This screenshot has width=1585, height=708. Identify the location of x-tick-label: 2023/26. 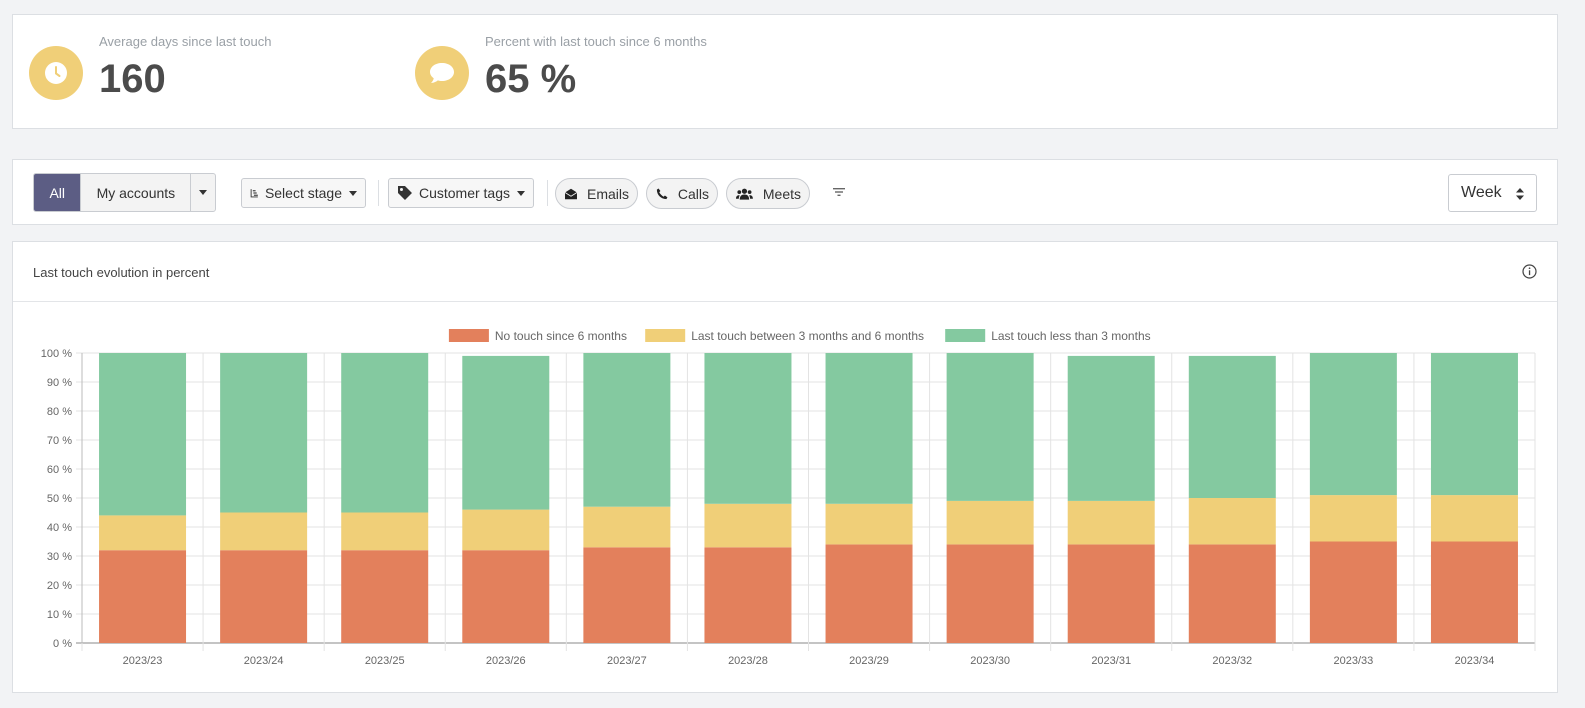
(506, 661).